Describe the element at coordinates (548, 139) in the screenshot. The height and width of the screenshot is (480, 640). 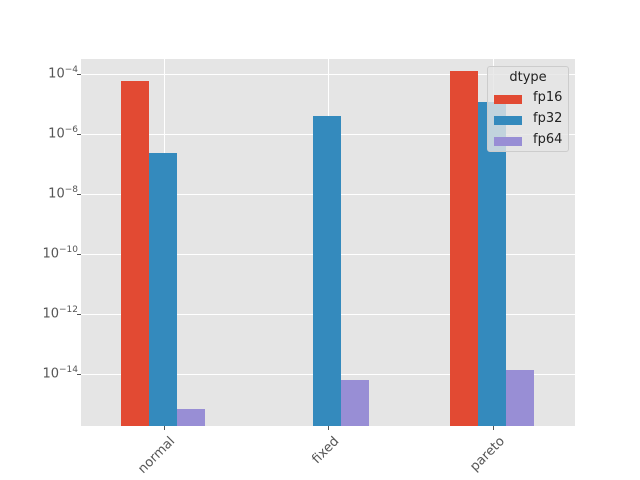
I see `legend-label-fp64: fp64` at that location.